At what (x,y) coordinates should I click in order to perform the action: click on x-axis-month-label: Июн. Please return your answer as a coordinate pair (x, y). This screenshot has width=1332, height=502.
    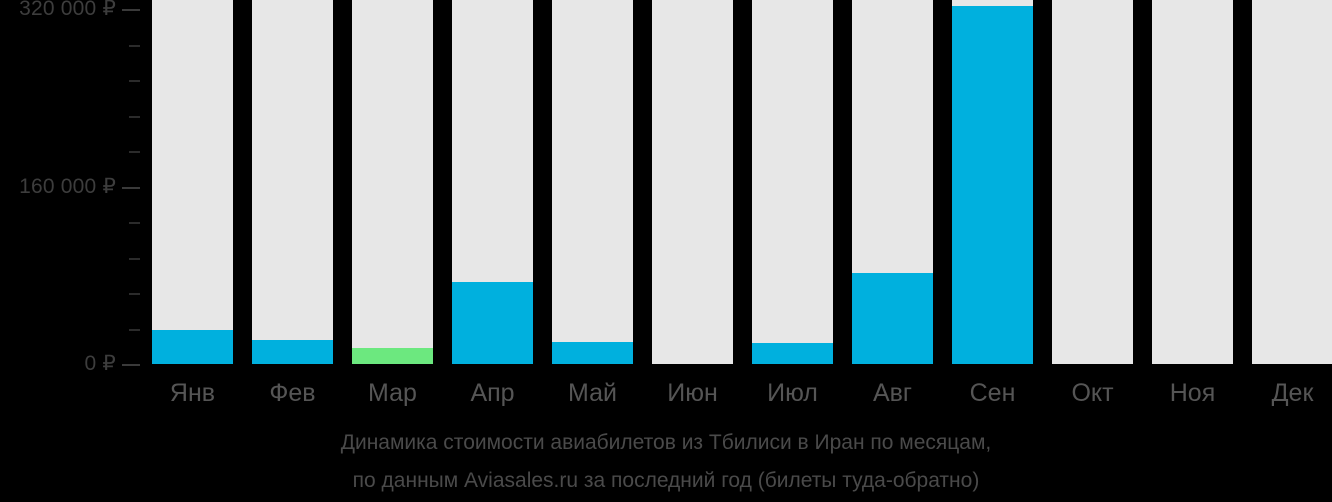
    Looking at the image, I should click on (692, 393).